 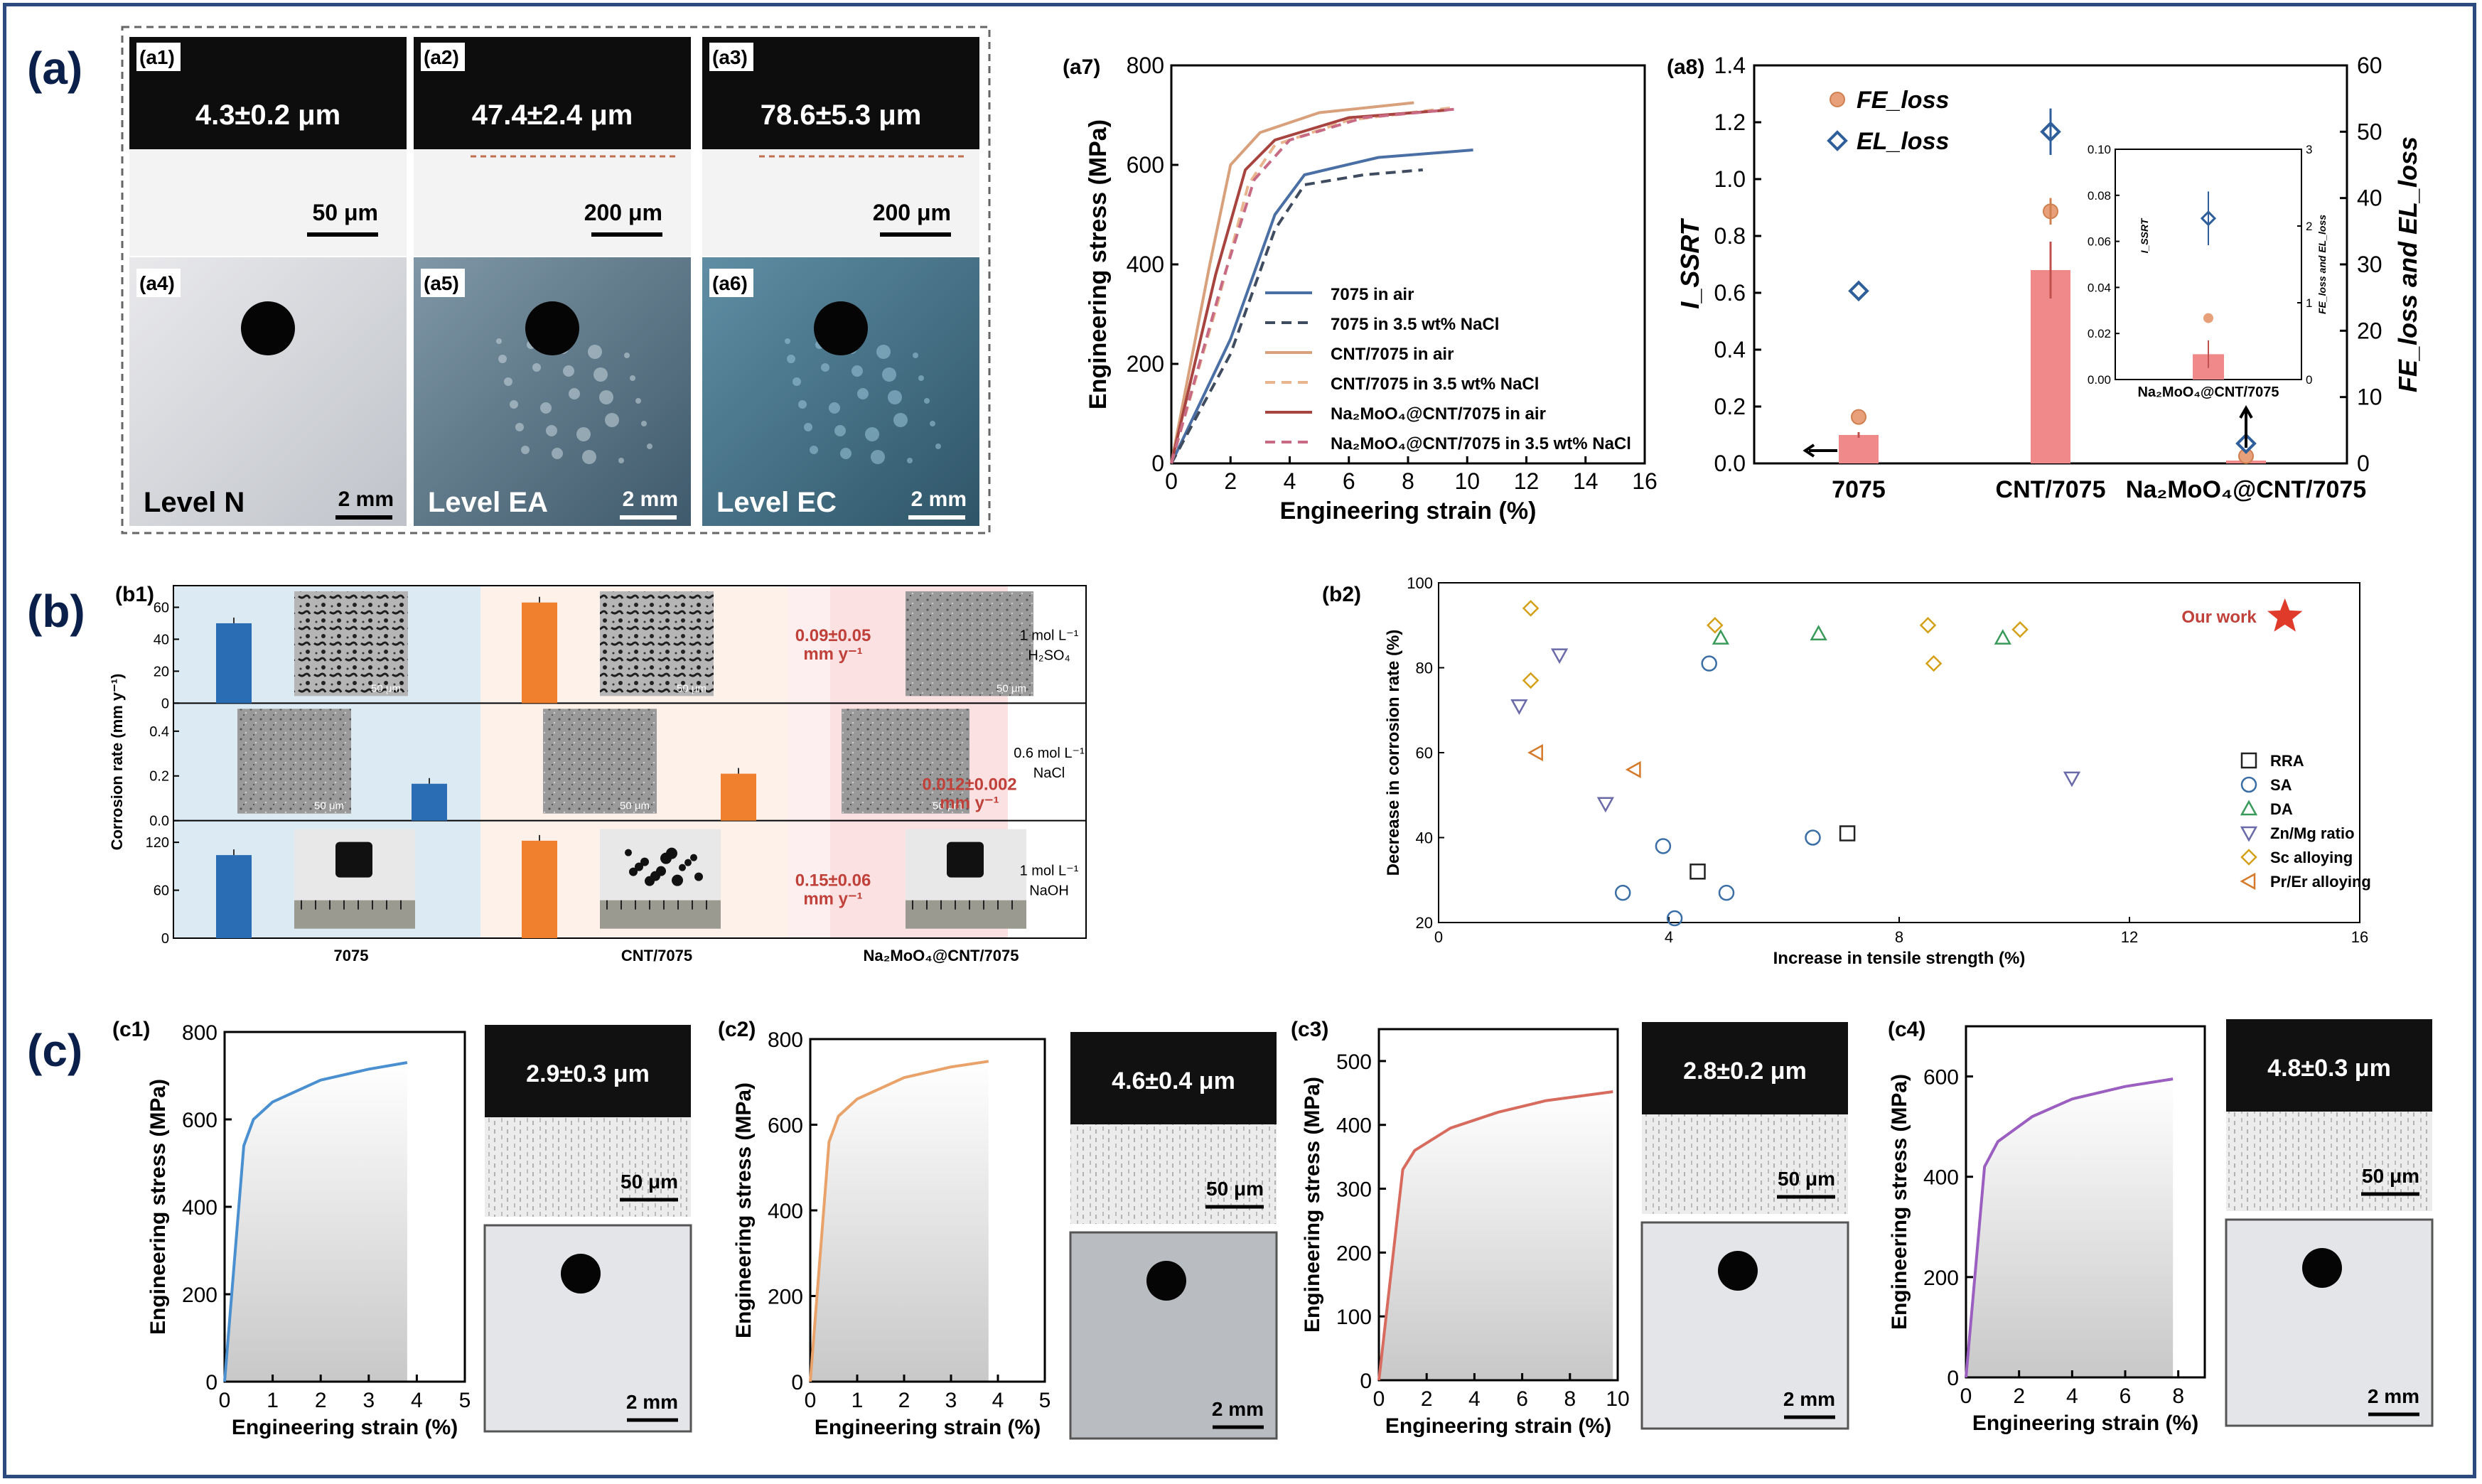 I want to click on sem-image, so click(x=657, y=644).